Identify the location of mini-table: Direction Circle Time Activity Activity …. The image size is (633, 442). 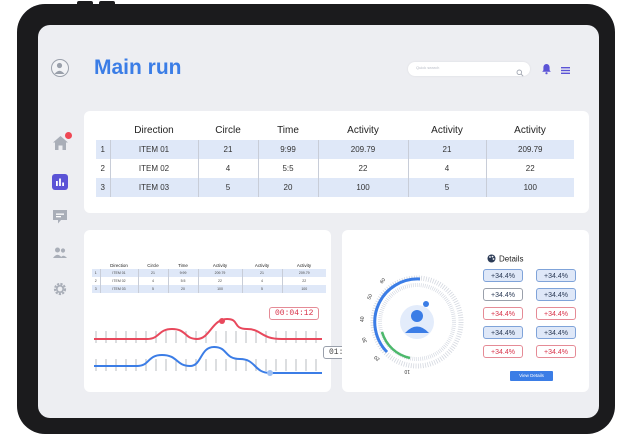
(209, 277).